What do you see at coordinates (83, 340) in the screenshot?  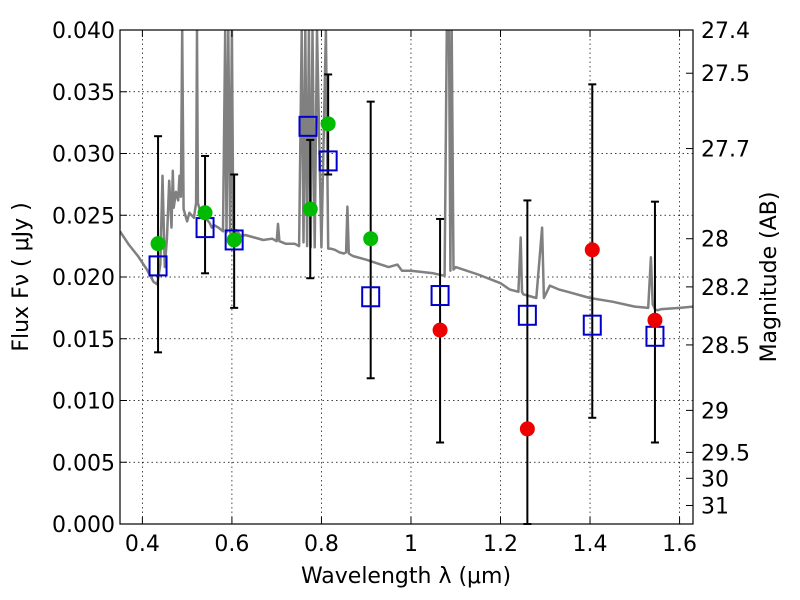 I see `y-tick-label: 0.015` at bounding box center [83, 340].